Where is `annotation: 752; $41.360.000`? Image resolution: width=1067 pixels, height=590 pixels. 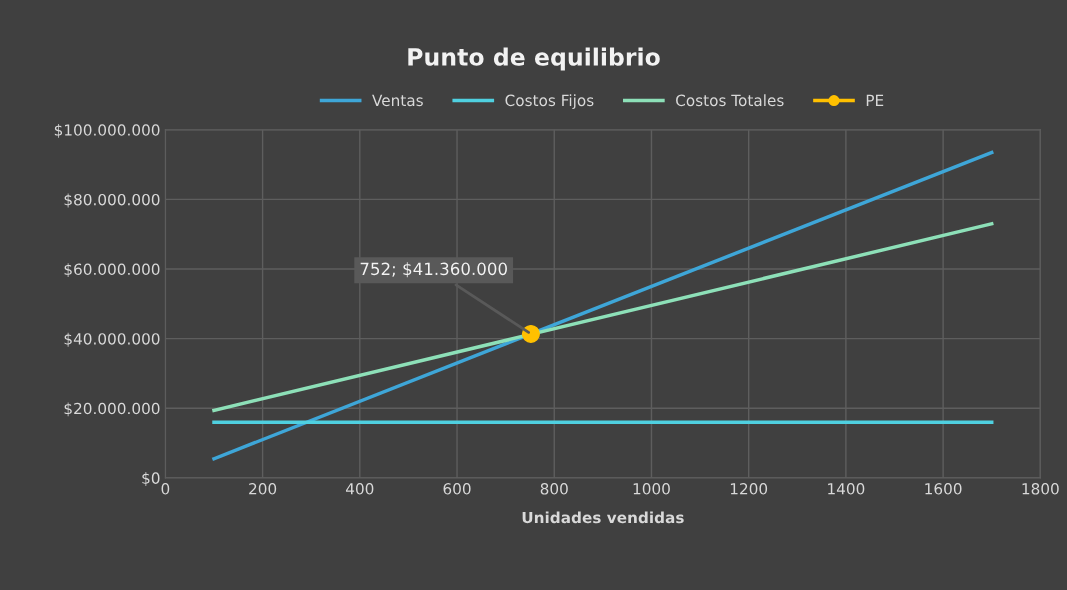
annotation: 752; $41.360.000 is located at coordinates (433, 270).